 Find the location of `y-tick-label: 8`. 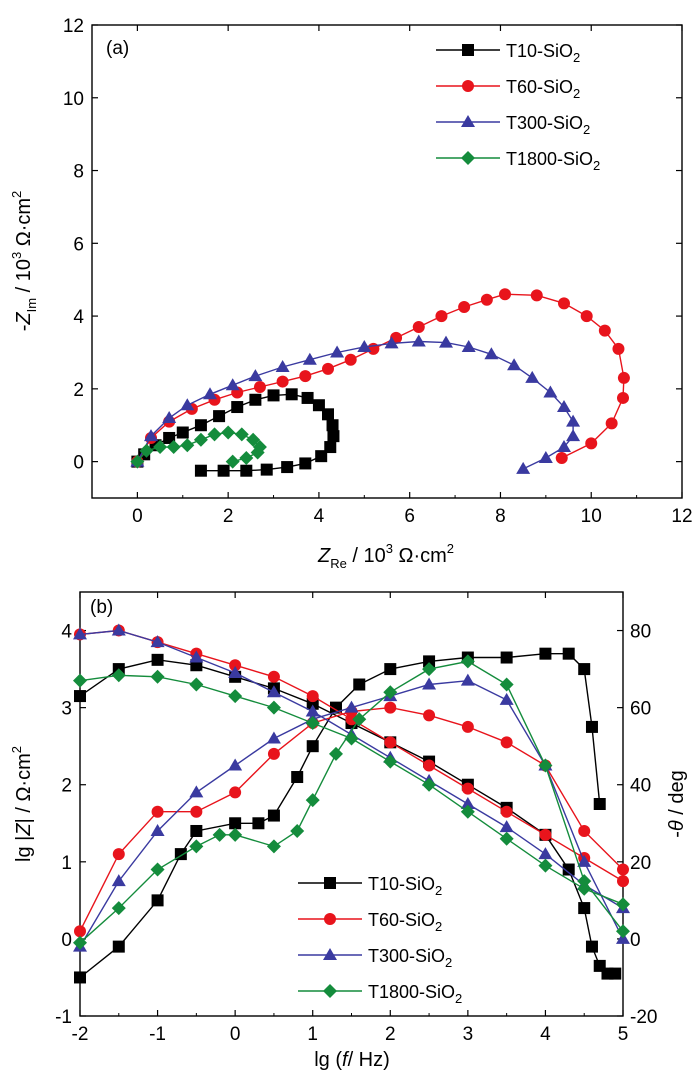

y-tick-label: 8 is located at coordinates (78, 172).